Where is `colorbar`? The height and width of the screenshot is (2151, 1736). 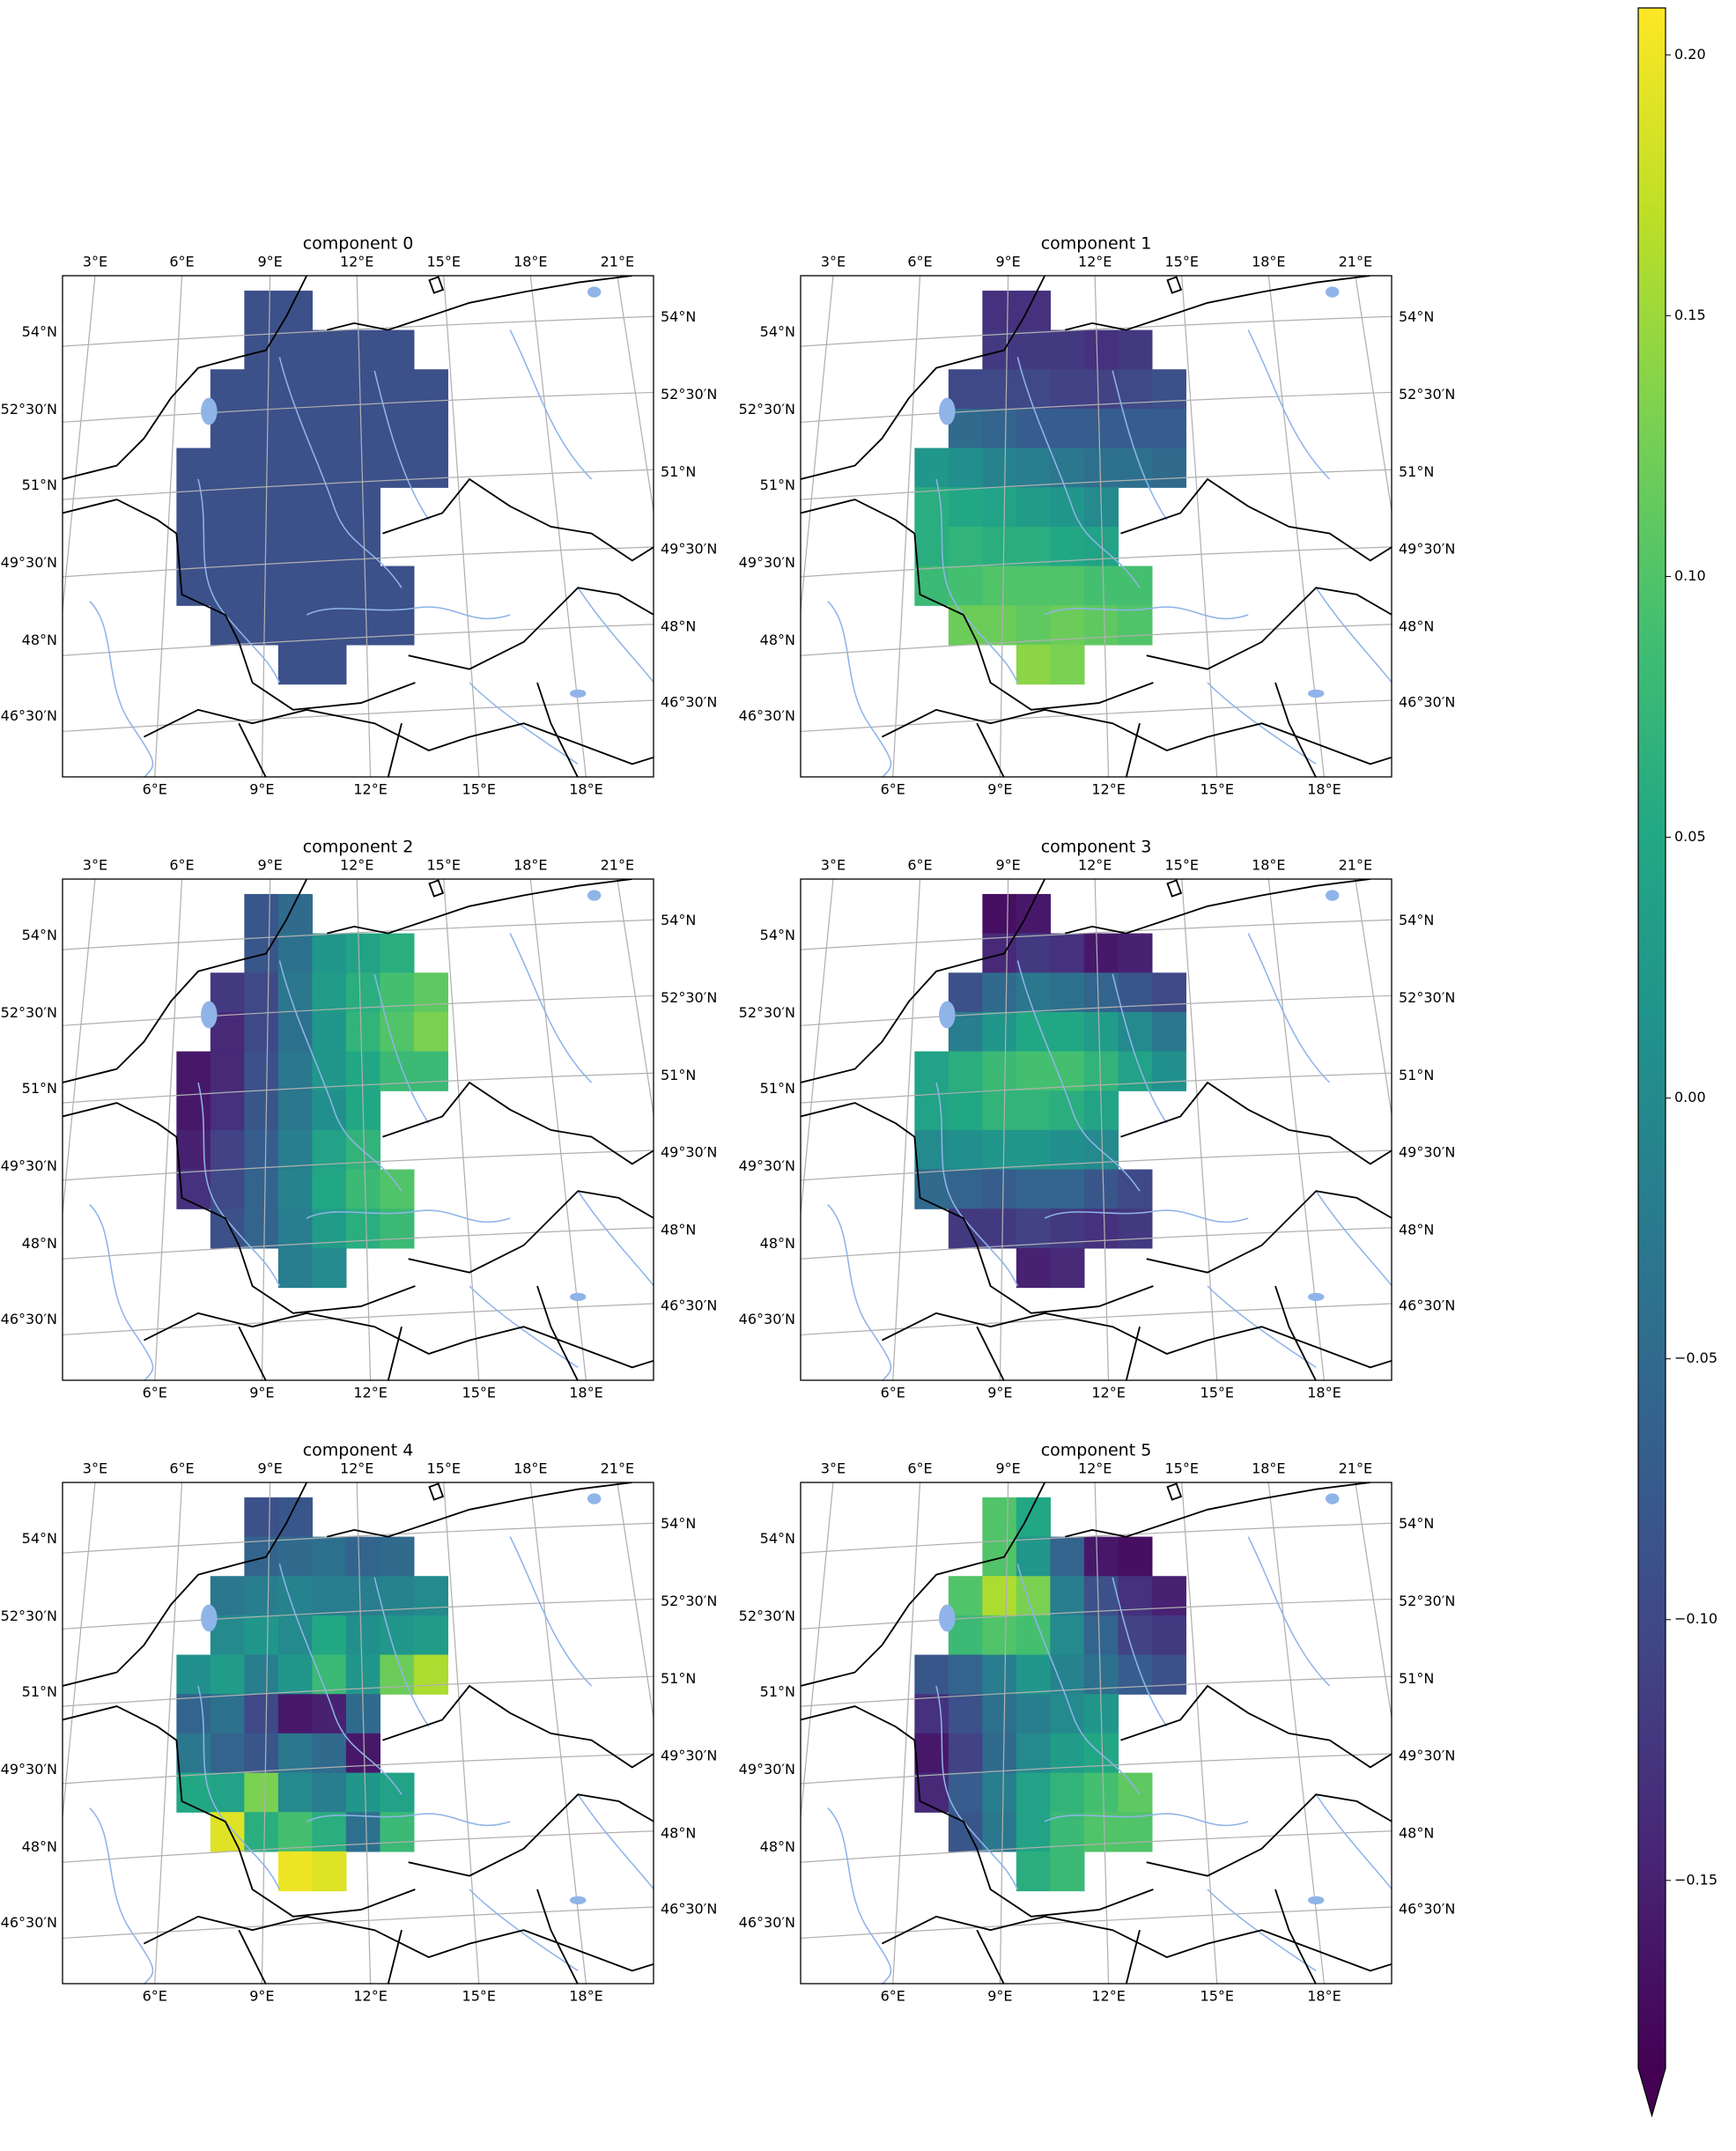 colorbar is located at coordinates (1652, 1038).